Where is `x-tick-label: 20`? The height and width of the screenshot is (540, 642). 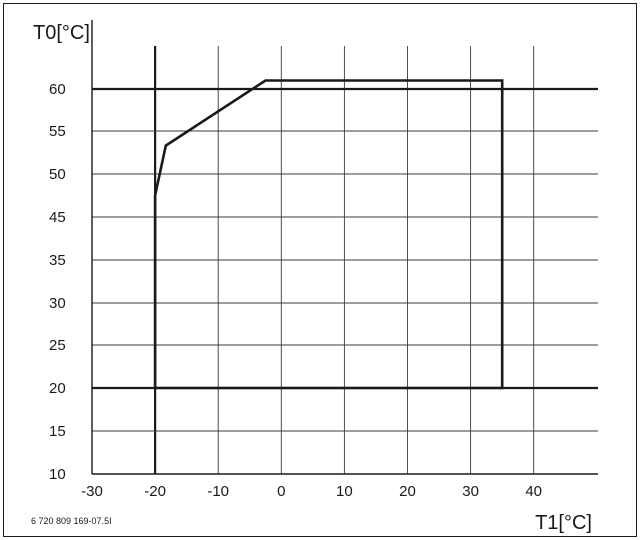
x-tick-label: 20 is located at coordinates (407, 491).